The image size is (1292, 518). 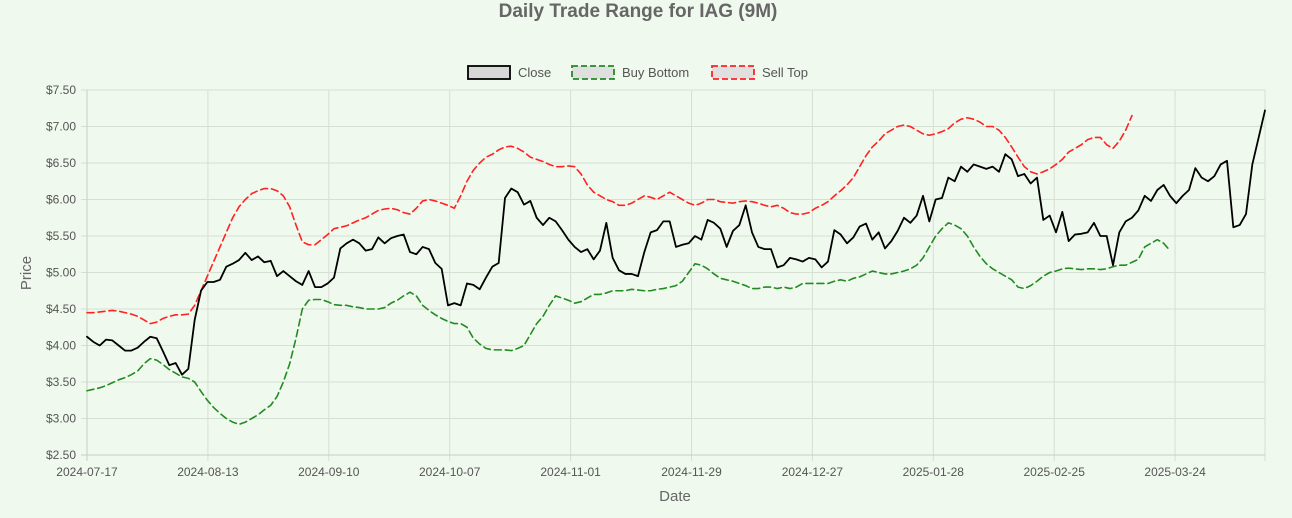 What do you see at coordinates (26, 273) in the screenshot?
I see `y-axis-title: Price` at bounding box center [26, 273].